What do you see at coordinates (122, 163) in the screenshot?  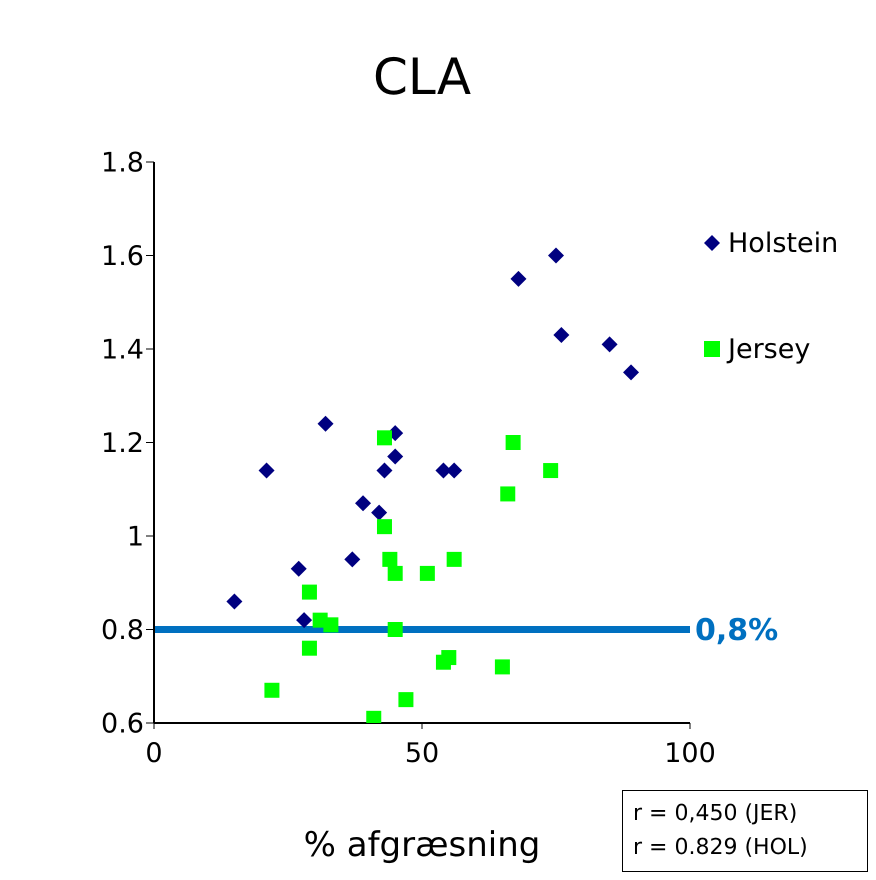 I see `y-tick-label: 1.8` at bounding box center [122, 163].